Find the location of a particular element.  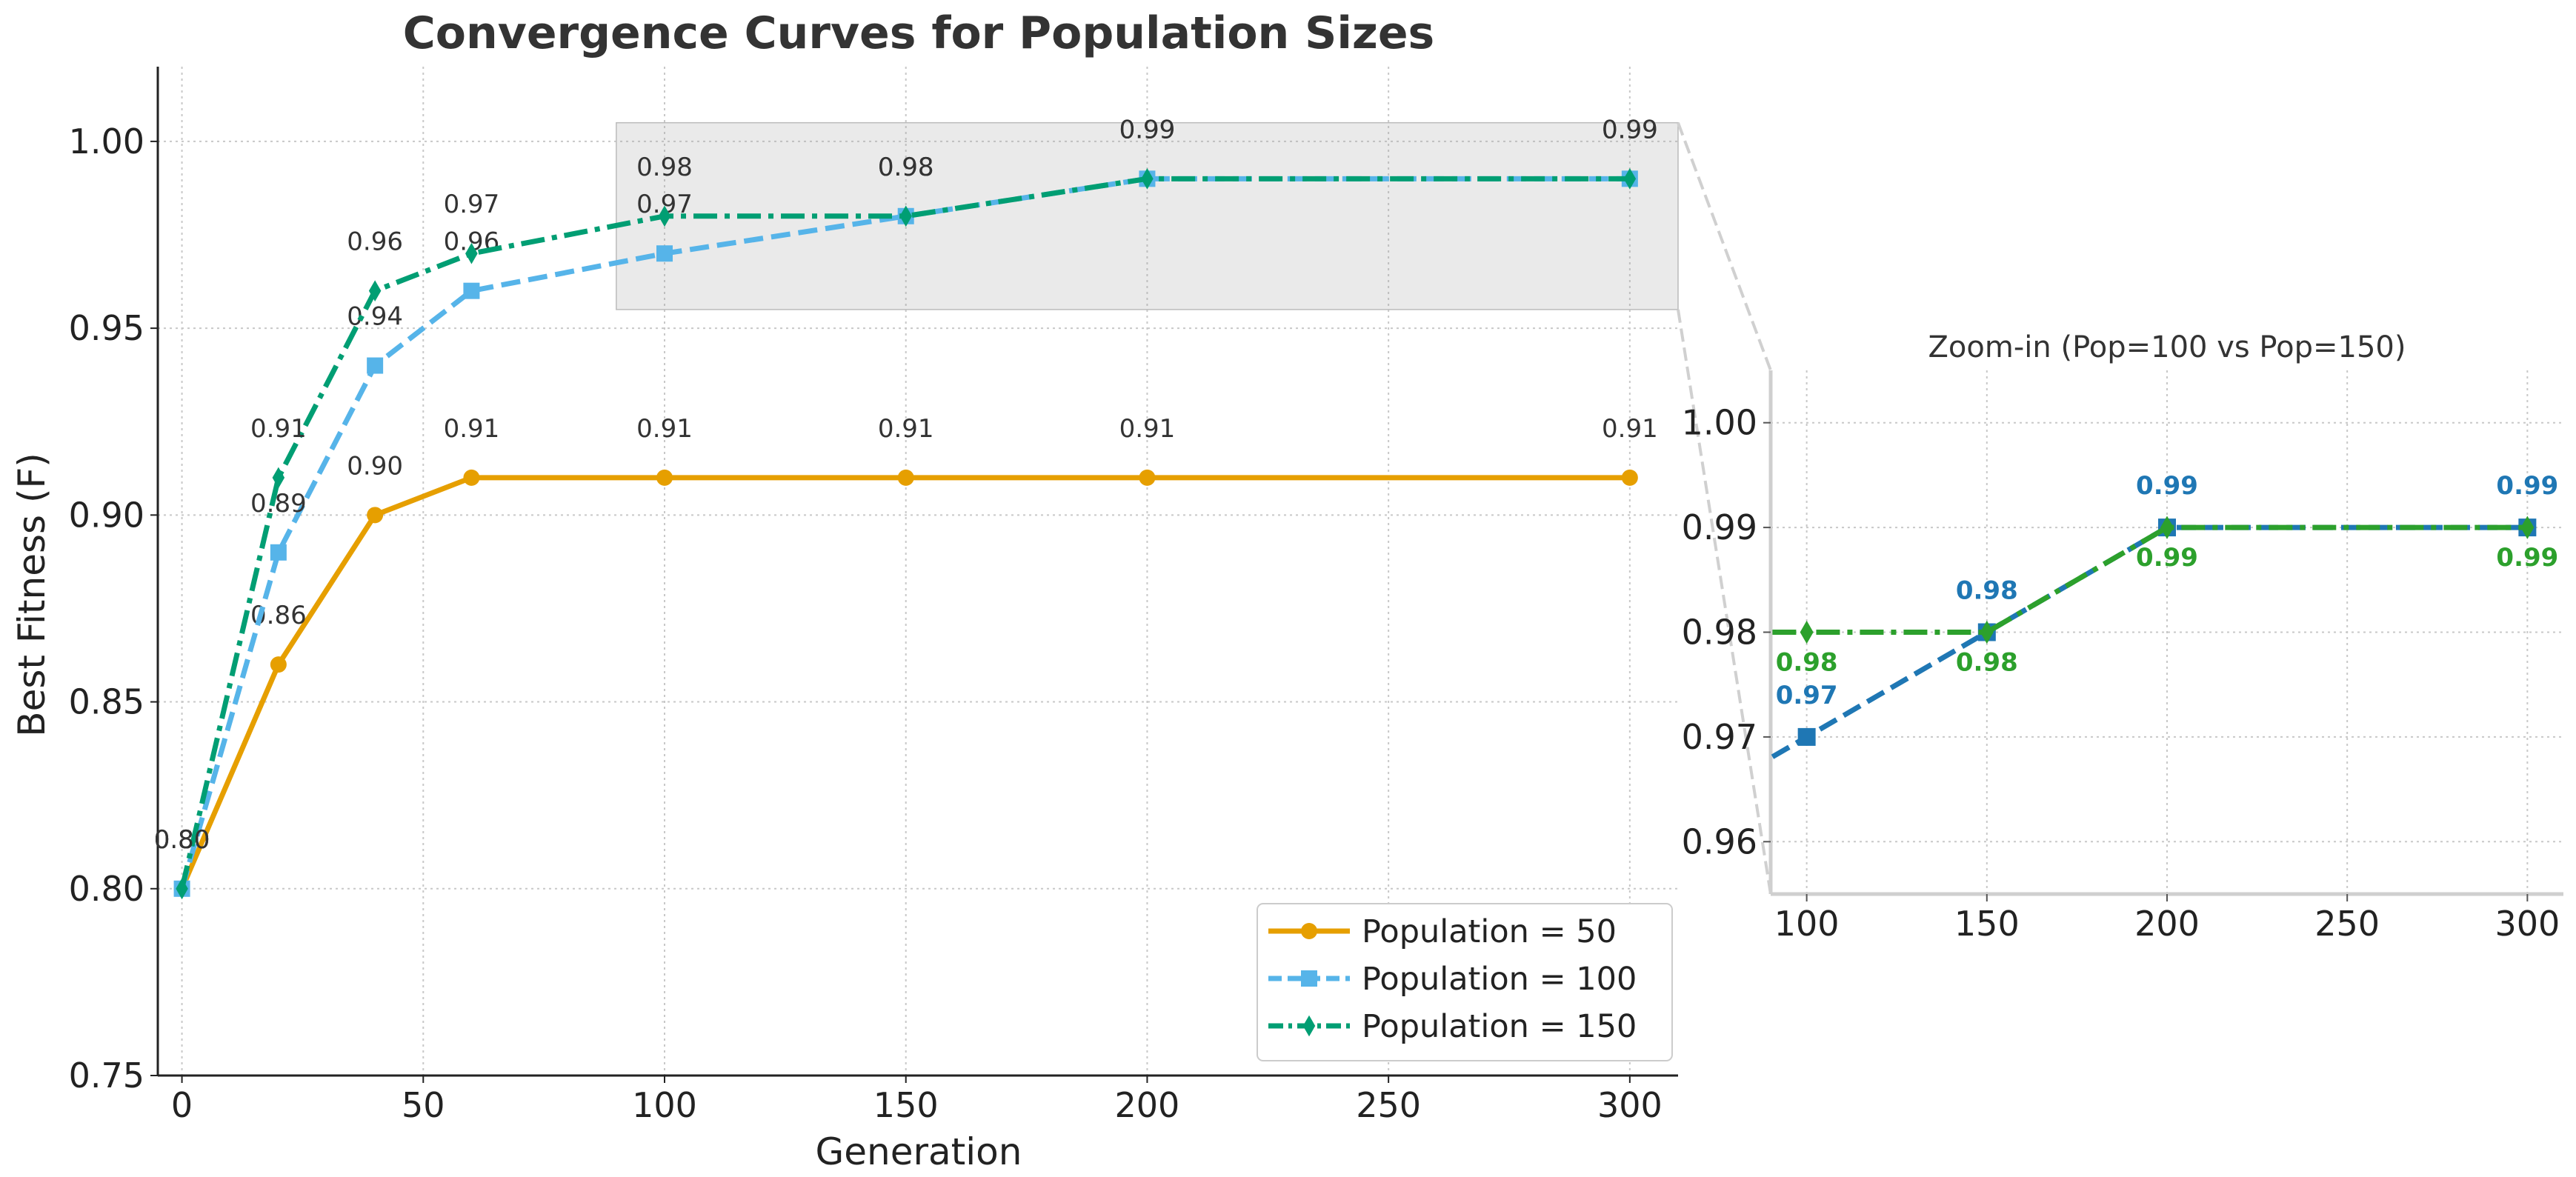

x-tick-label: 300 is located at coordinates (1630, 1105).